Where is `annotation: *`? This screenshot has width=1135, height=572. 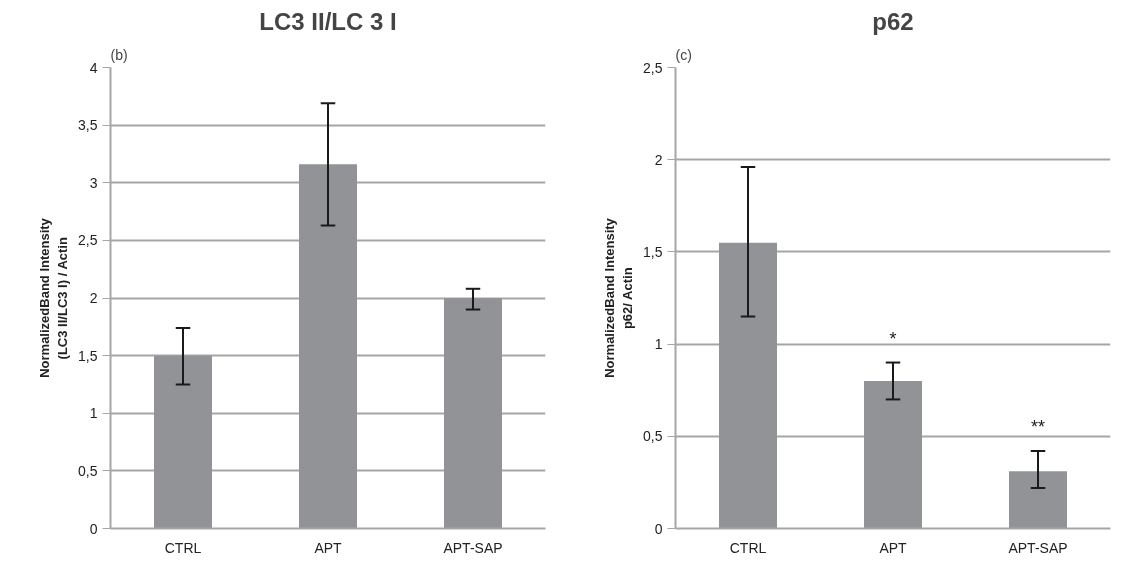
annotation: * is located at coordinates (893, 338).